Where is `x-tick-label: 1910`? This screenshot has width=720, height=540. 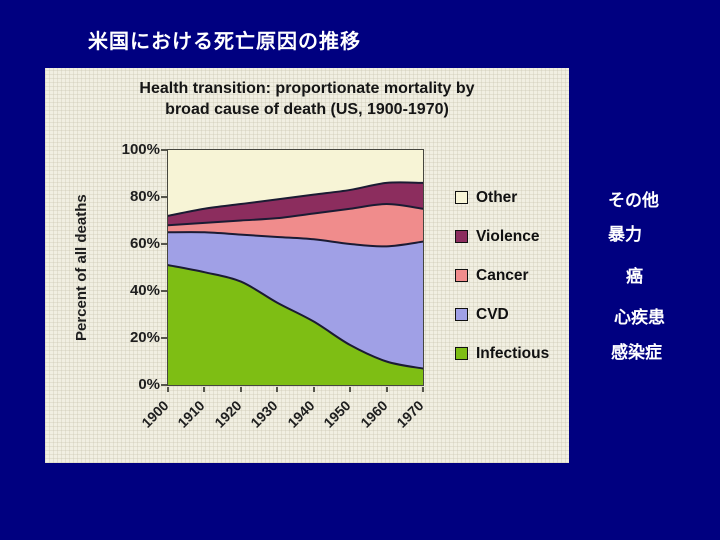 x-tick-label: 1910 is located at coordinates (191, 414).